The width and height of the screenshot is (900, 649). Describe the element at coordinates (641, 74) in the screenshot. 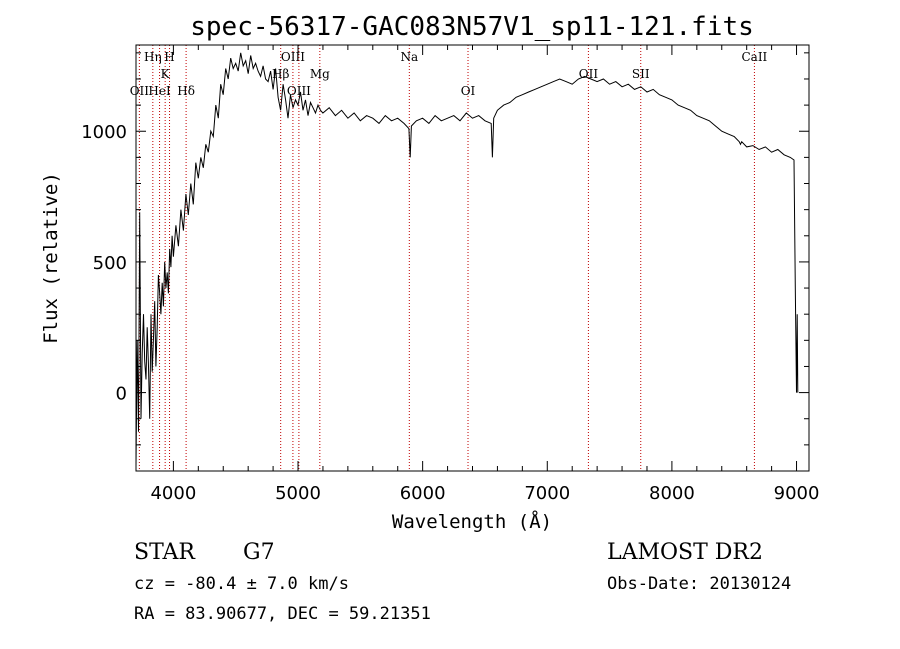

I see `line-marker-label: SII` at that location.